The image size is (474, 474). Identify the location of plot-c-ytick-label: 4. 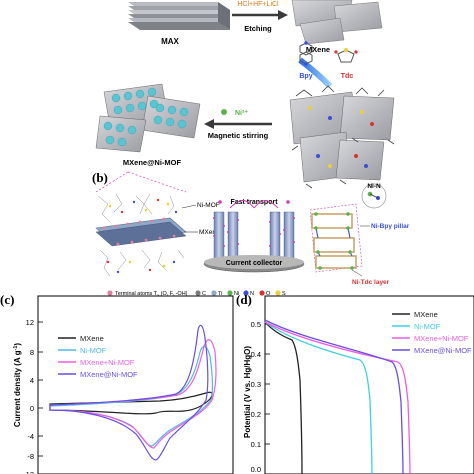
(32, 380).